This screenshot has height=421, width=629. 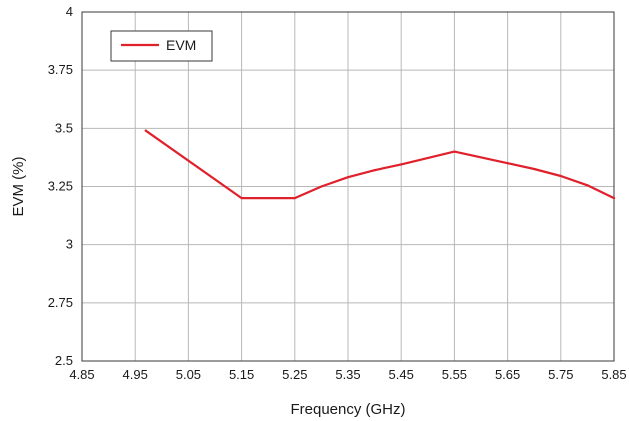 I want to click on legend-label-evm: EVM, so click(x=181, y=45).